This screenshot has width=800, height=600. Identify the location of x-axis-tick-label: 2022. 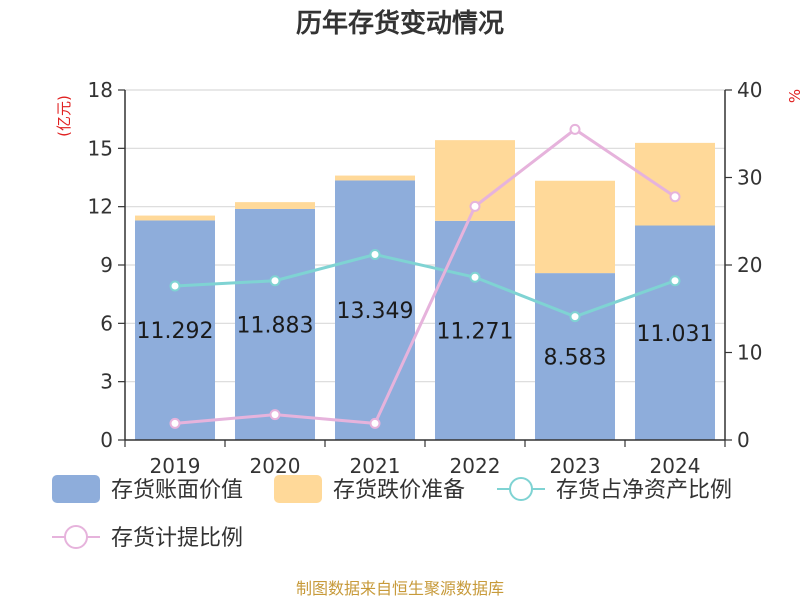
(475, 466).